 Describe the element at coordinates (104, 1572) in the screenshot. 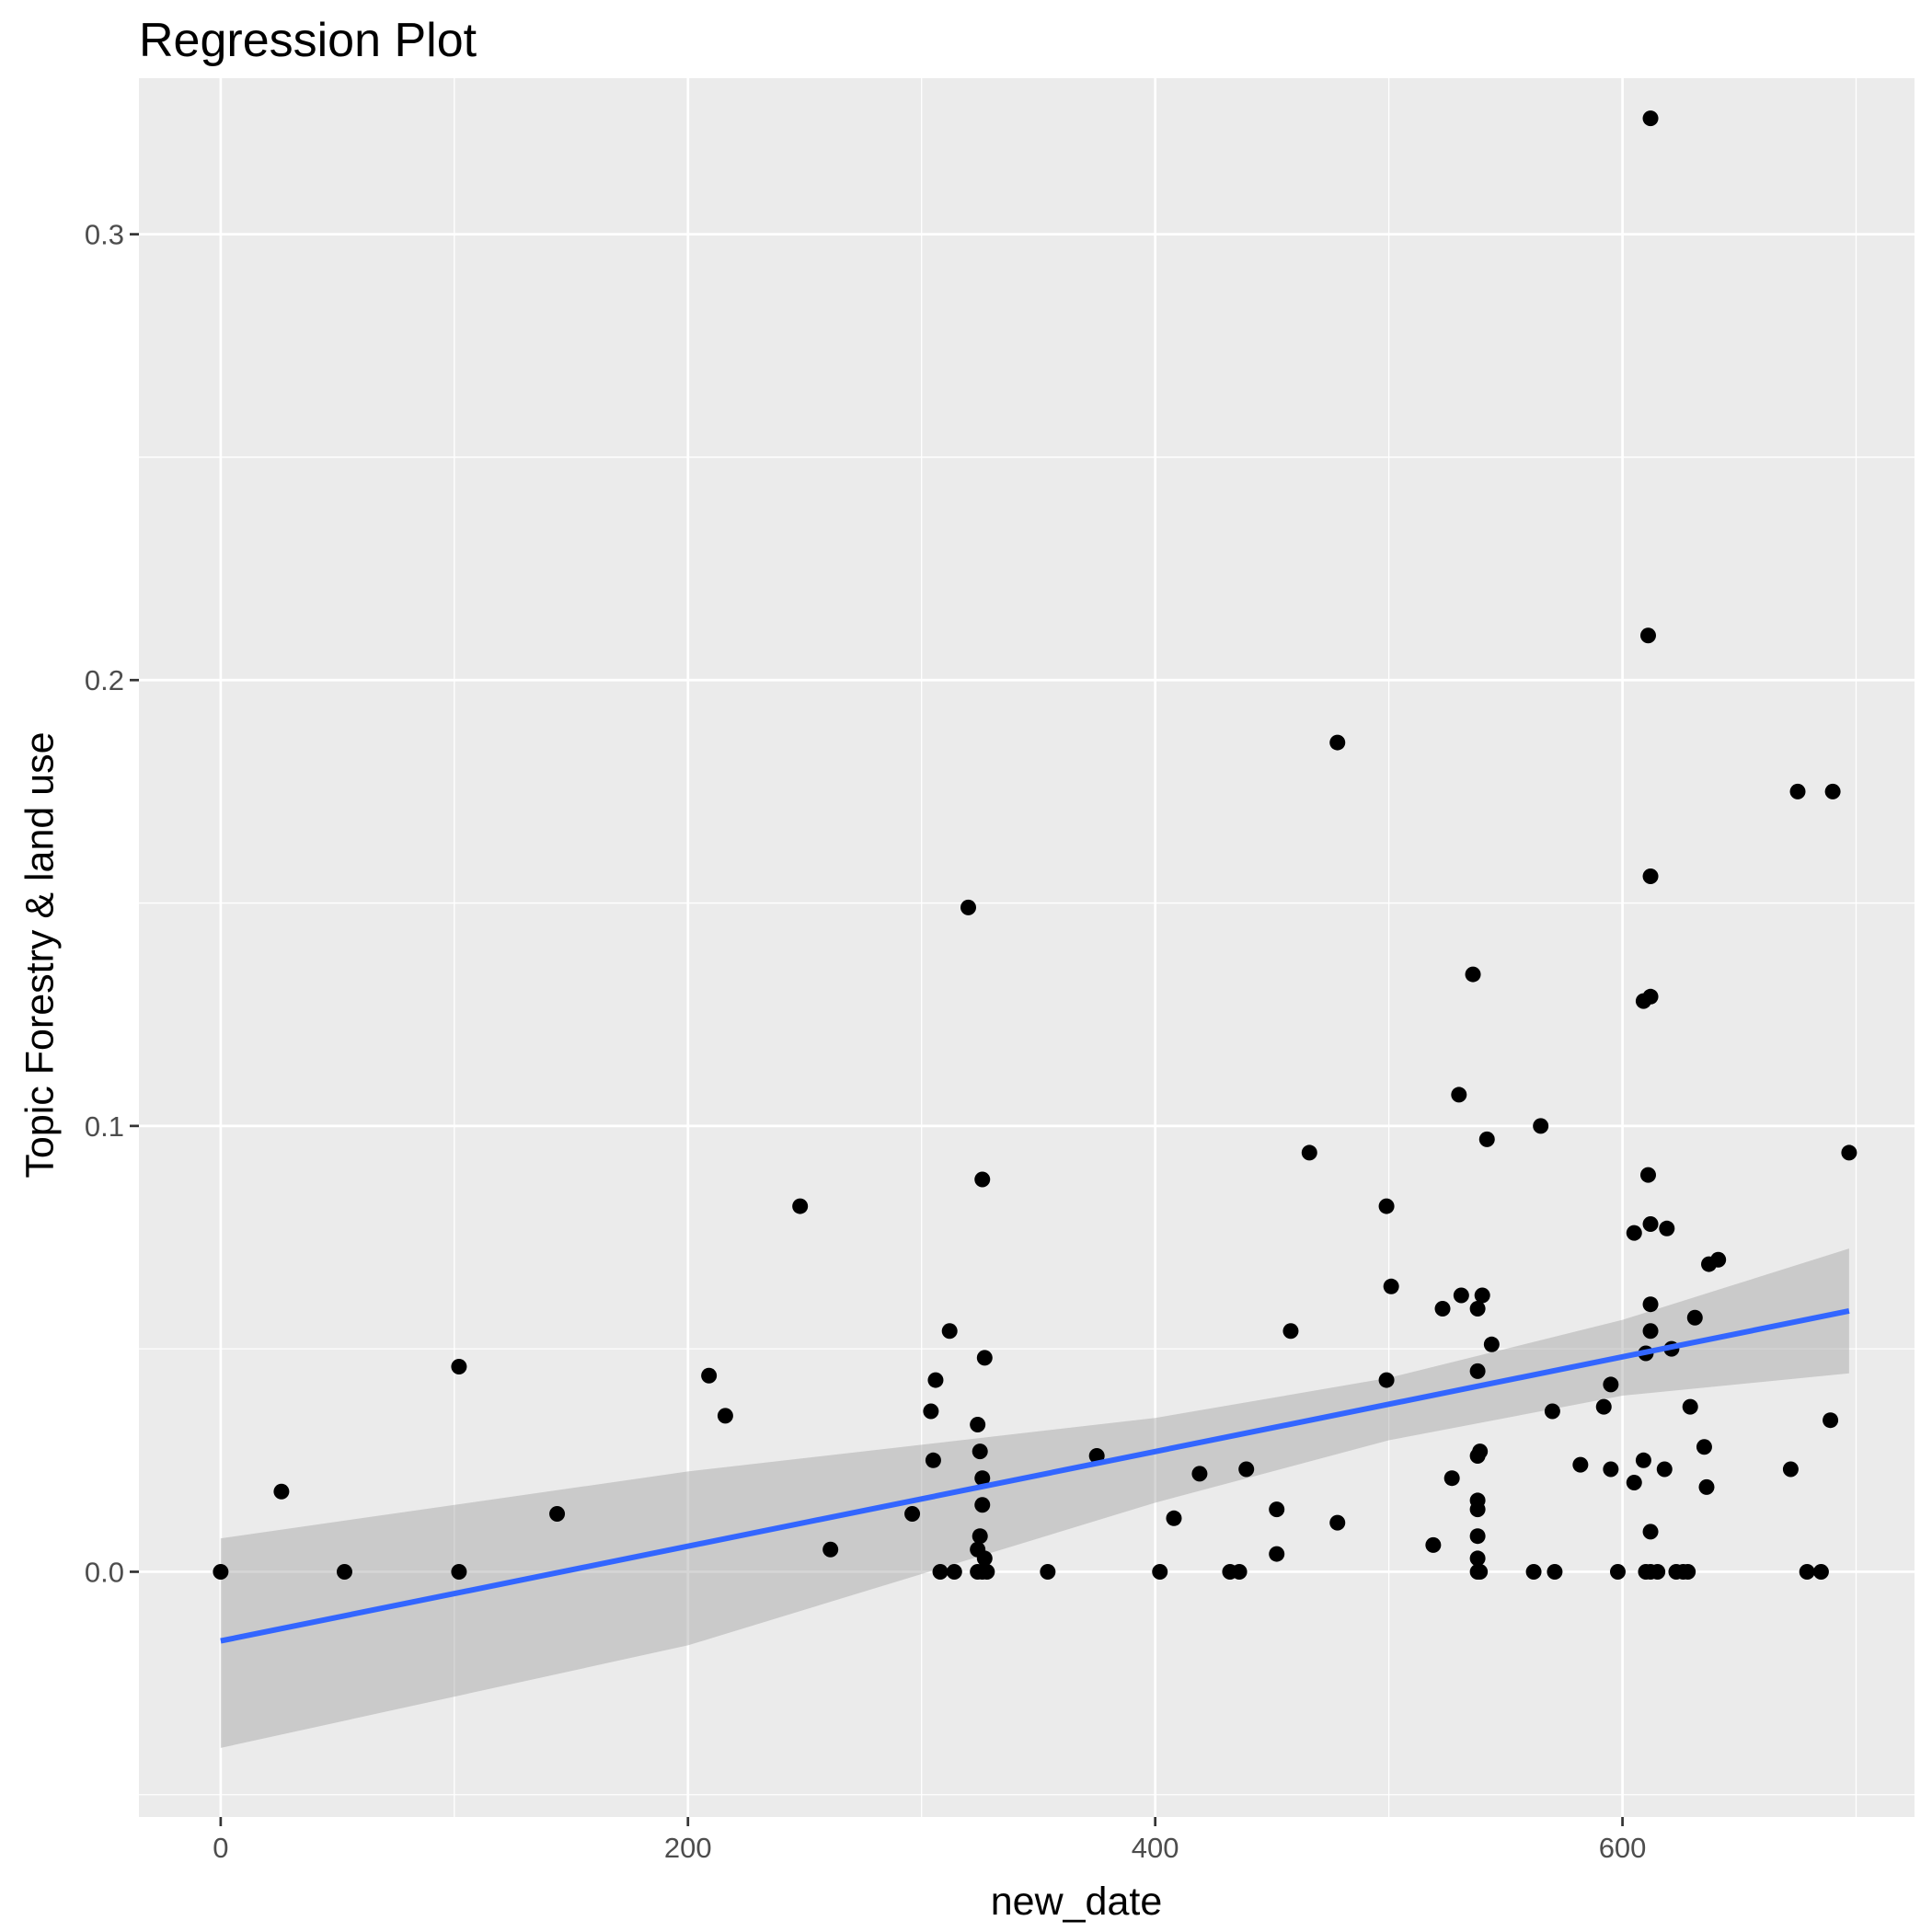

I see `y-tick-label: 0.0` at that location.